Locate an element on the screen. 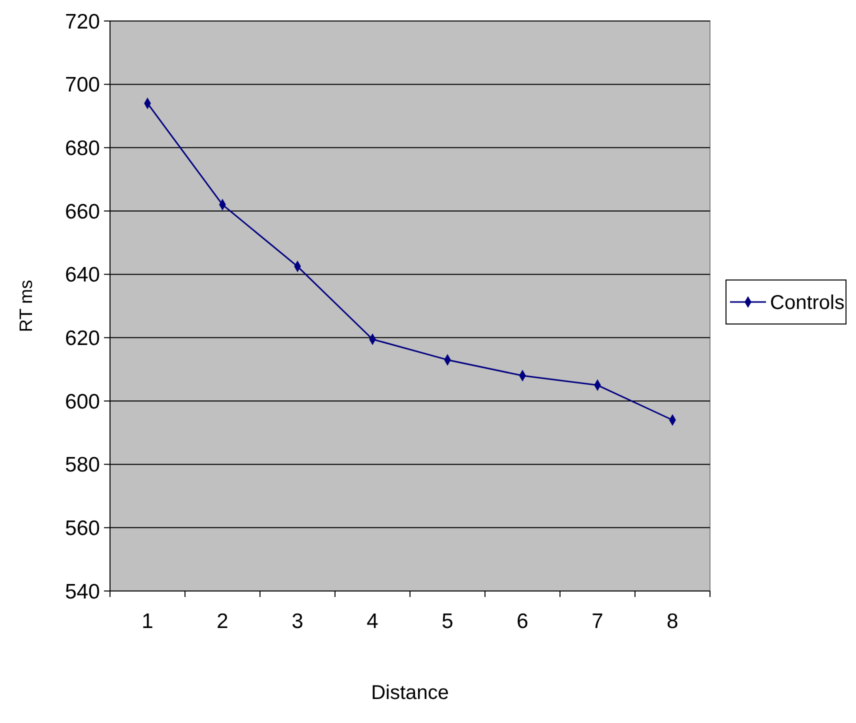 Image resolution: width=856 pixels, height=723 pixels. x-tick-label: 4 is located at coordinates (372, 621).